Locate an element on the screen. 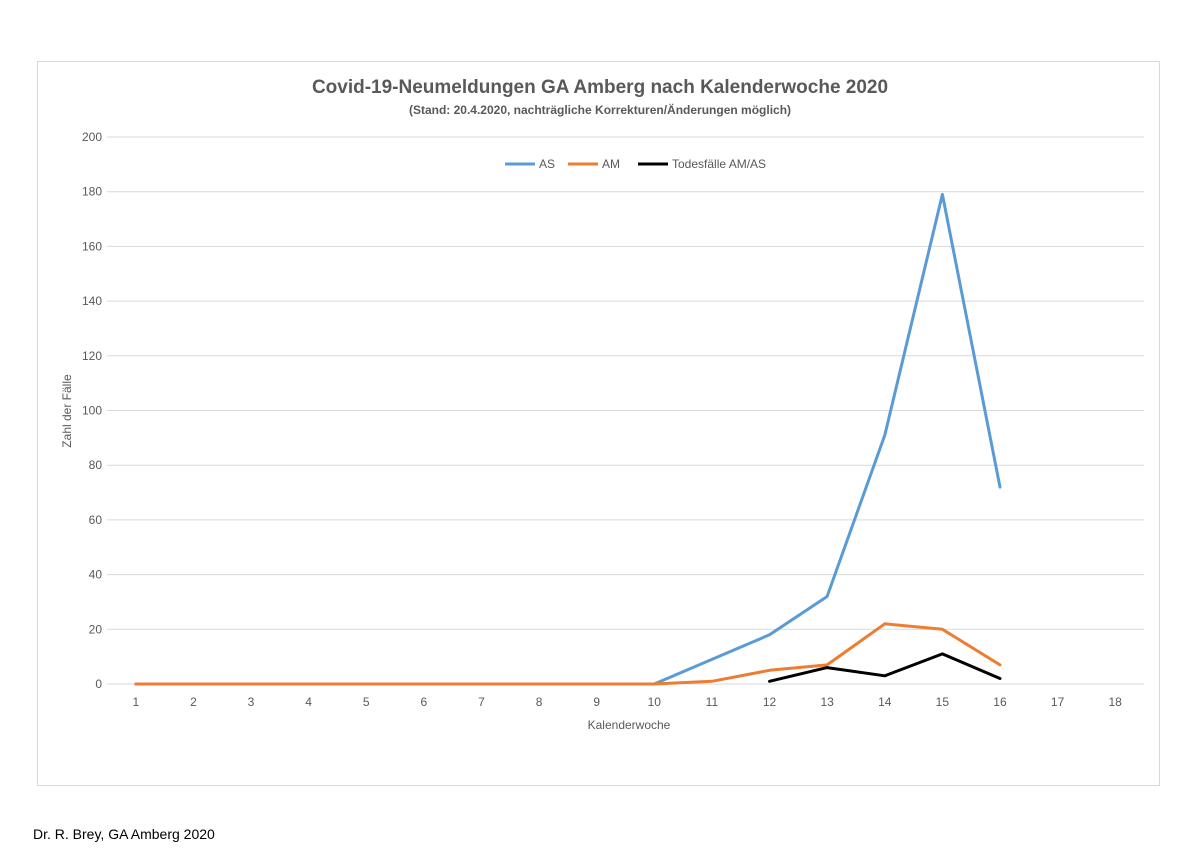 This screenshot has width=1201, height=858. legend-label: AM is located at coordinates (611, 164).